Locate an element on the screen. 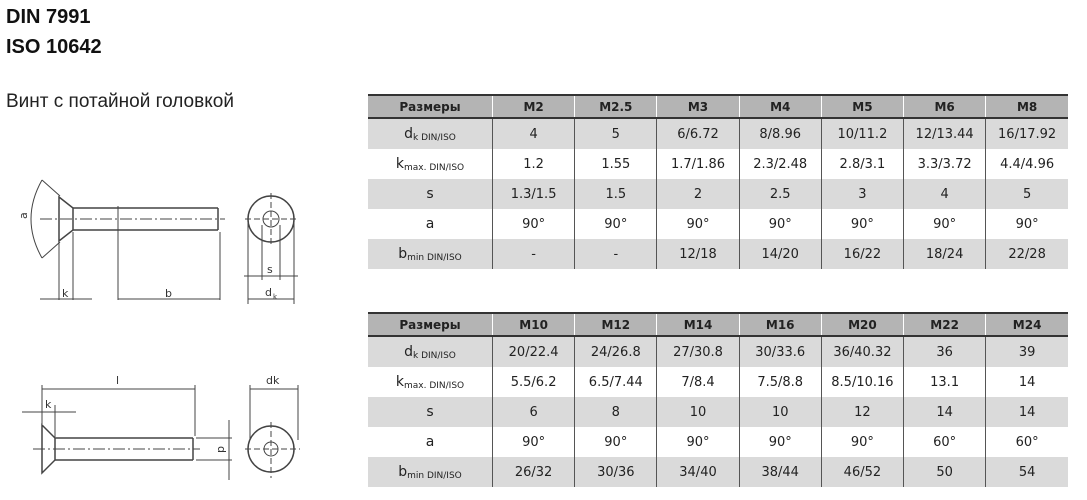  table-cell: 36 is located at coordinates (944, 351).